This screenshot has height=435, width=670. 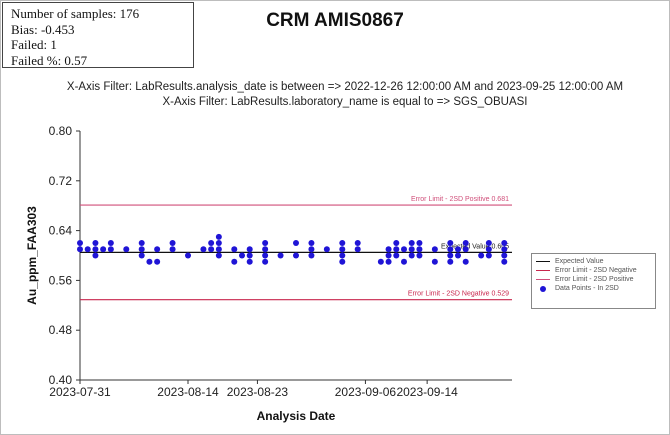 What do you see at coordinates (366, 392) in the screenshot?
I see `x-tick-label: 2023-09-06` at bounding box center [366, 392].